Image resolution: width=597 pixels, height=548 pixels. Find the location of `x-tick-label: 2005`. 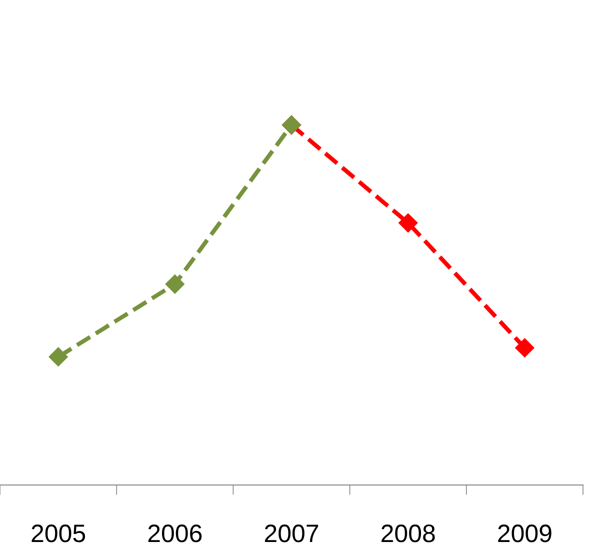

x-tick-label: 2005 is located at coordinates (59, 533).